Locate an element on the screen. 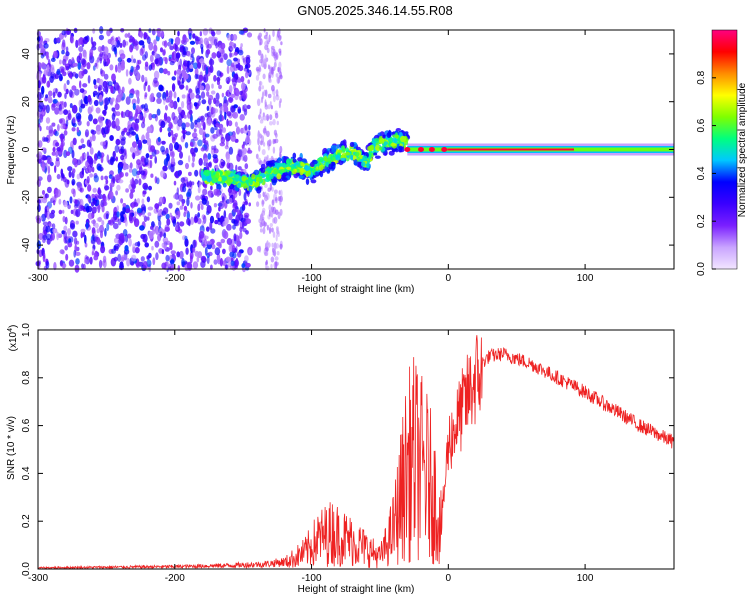 The width and height of the screenshot is (750, 600). y-tick-label: 0.8 is located at coordinates (26, 377).